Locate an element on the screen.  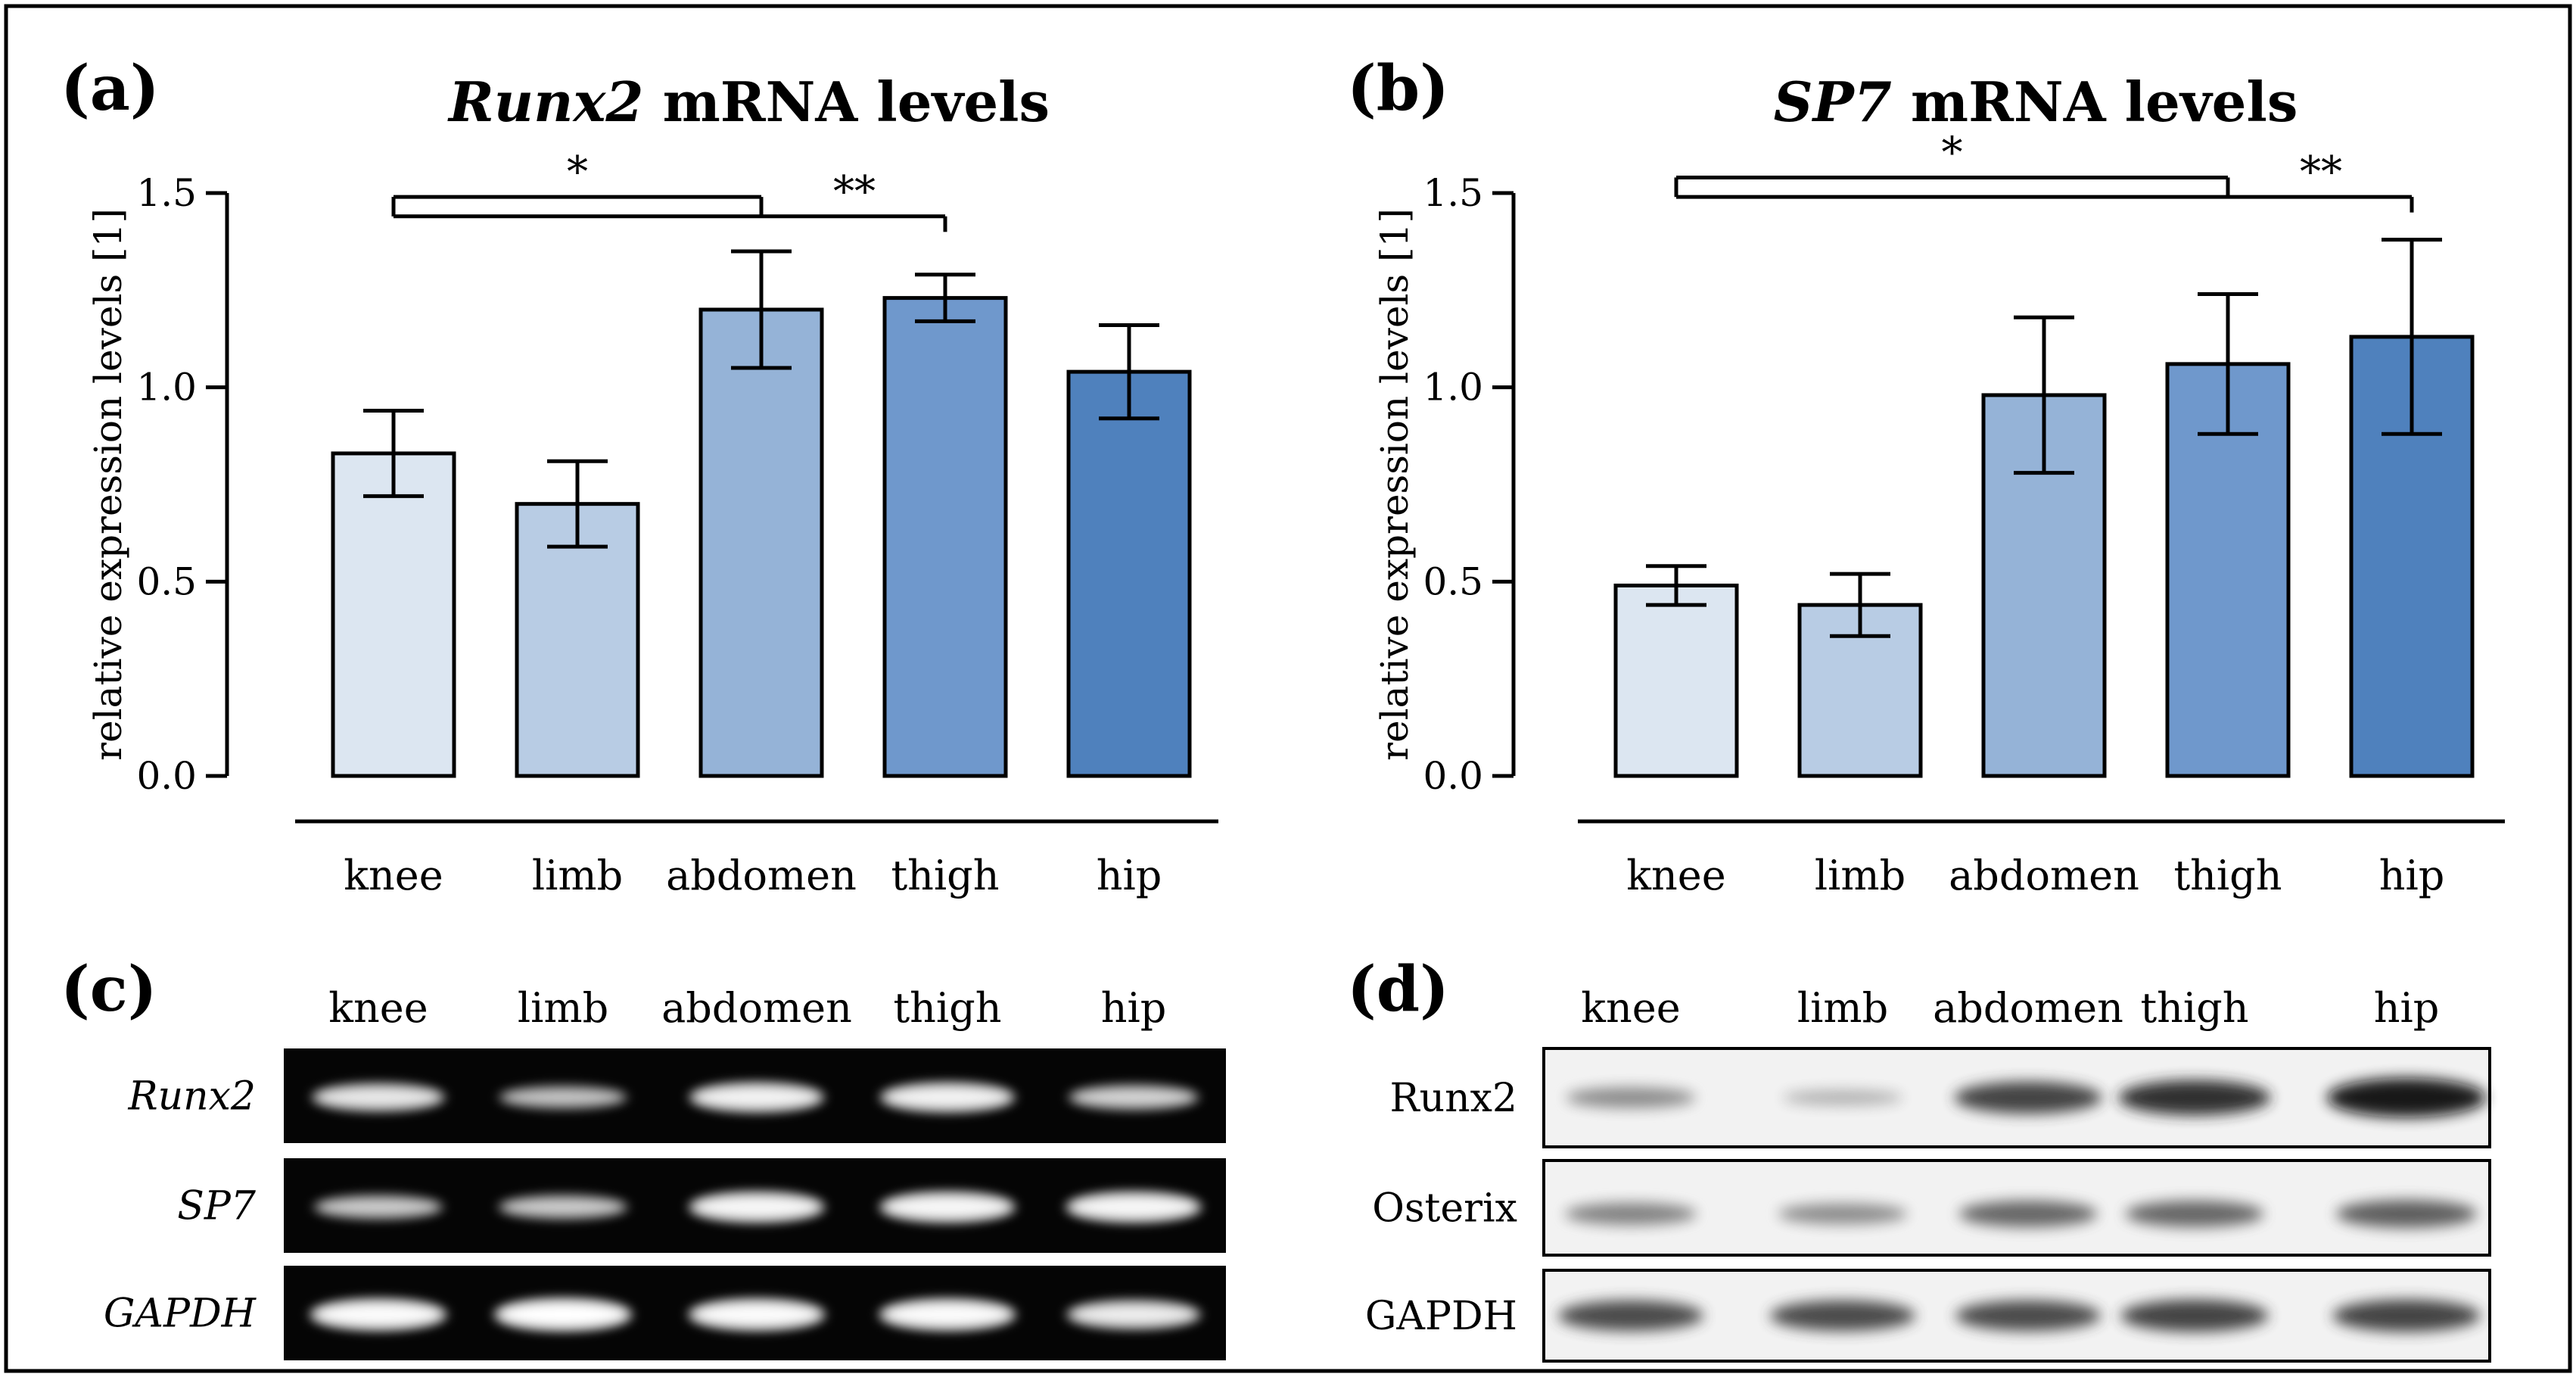
chart-title-italic: Runx2 is located at coordinates (545, 102).